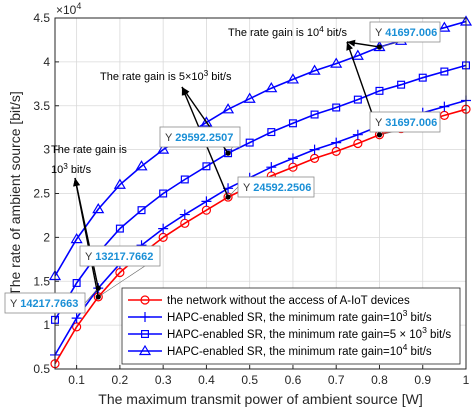 The height and width of the screenshot is (413, 474). I want to click on x-tick-label: 0.3, so click(163, 380).